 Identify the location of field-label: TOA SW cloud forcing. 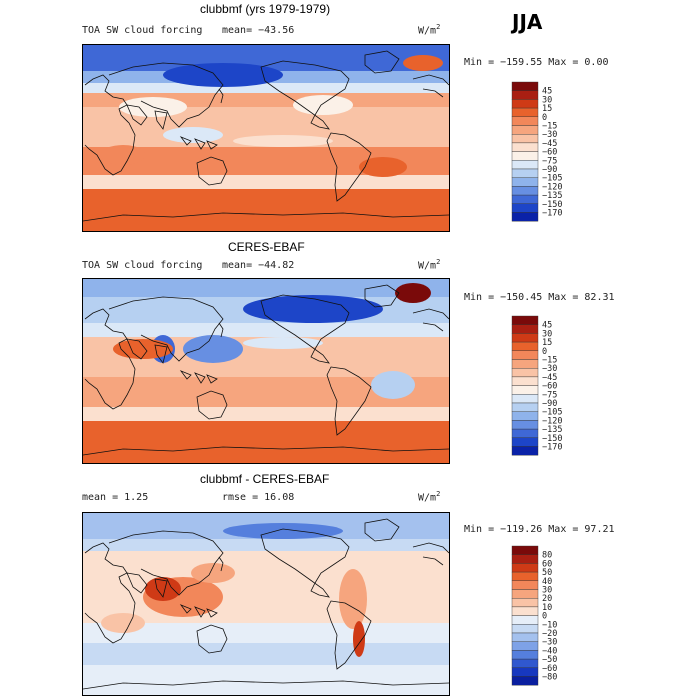
(142, 30).